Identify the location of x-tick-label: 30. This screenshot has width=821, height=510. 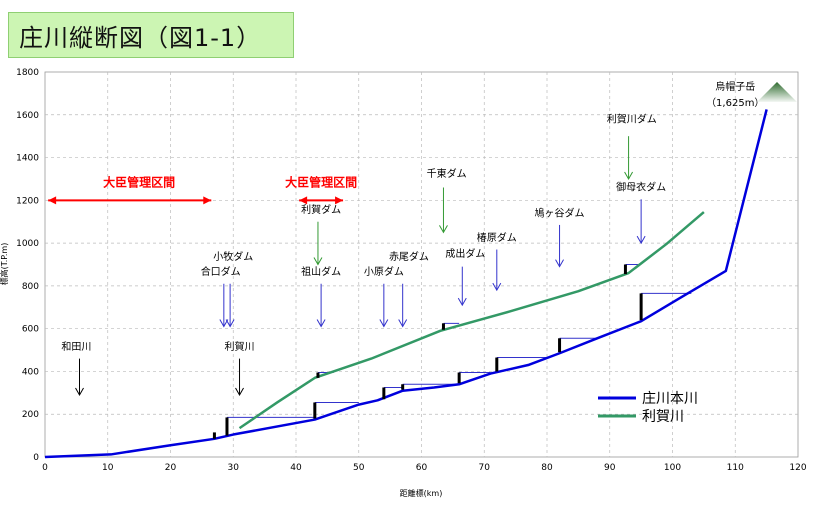
(234, 468).